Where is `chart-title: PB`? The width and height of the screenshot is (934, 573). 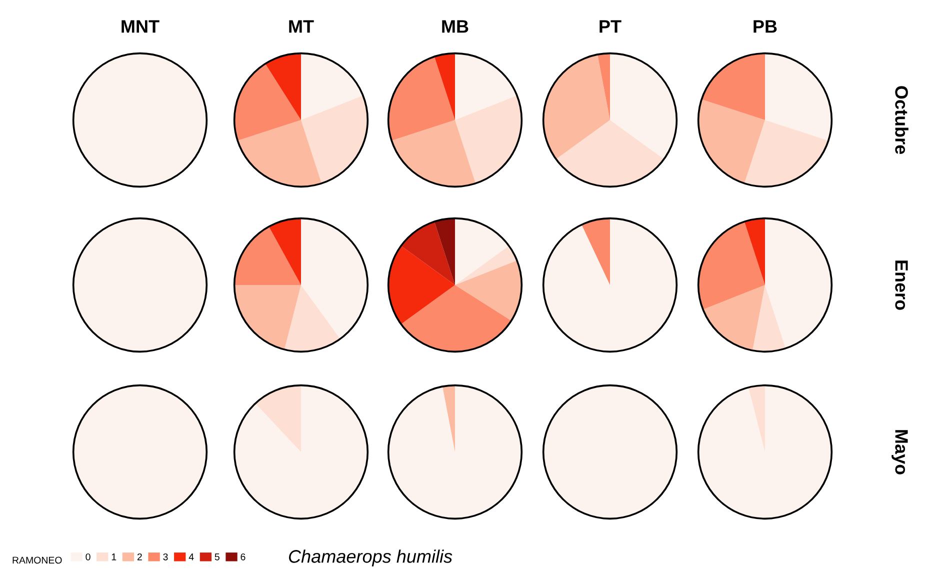
chart-title: PB is located at coordinates (765, 26).